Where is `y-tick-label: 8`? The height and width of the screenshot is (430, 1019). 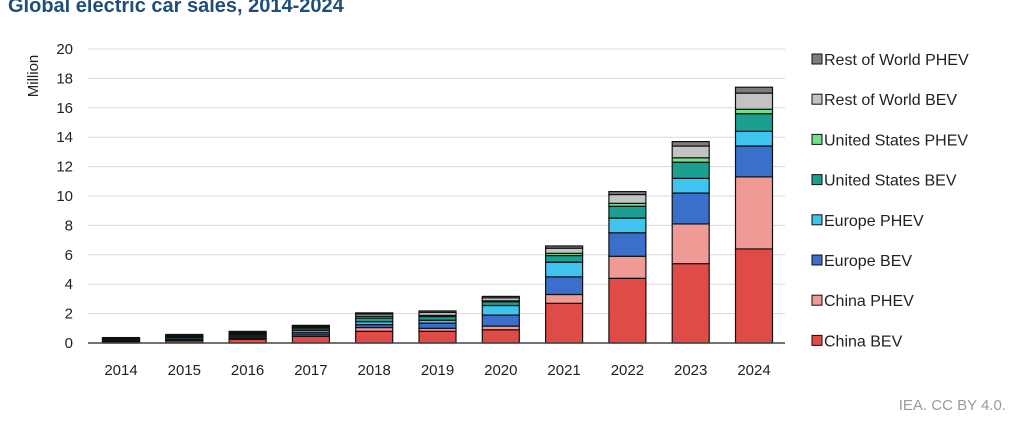 y-tick-label: 8 is located at coordinates (69, 225).